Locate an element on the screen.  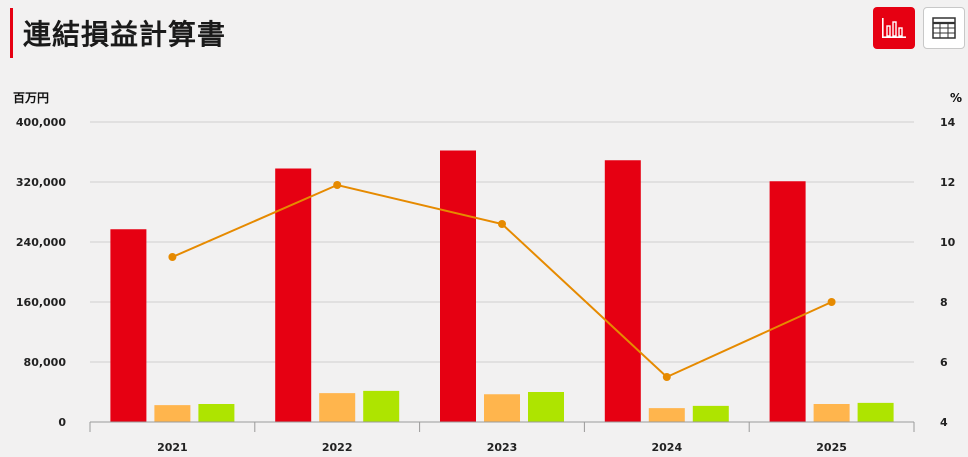
x-tick-label: 2021 is located at coordinates (172, 447).